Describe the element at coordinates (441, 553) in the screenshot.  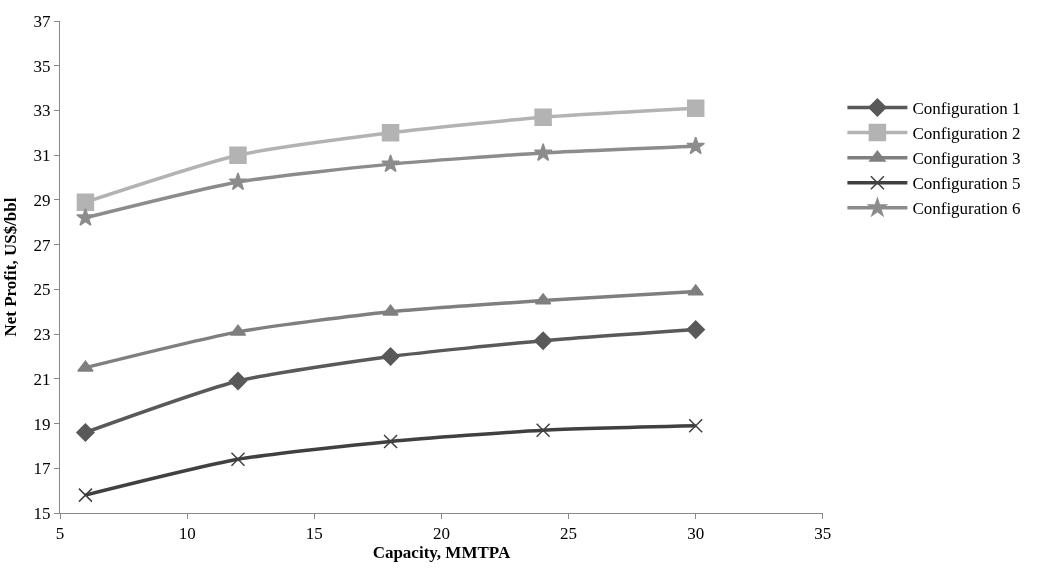
I see `x-axis-title: Capacity, MMTPA` at that location.